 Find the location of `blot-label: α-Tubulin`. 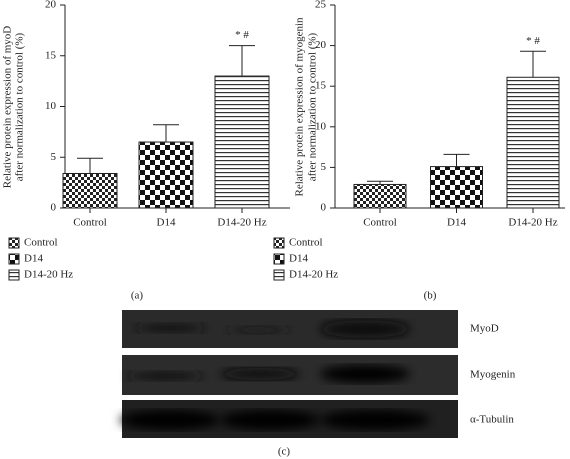

blot-label: α-Tubulin is located at coordinates (492, 420).